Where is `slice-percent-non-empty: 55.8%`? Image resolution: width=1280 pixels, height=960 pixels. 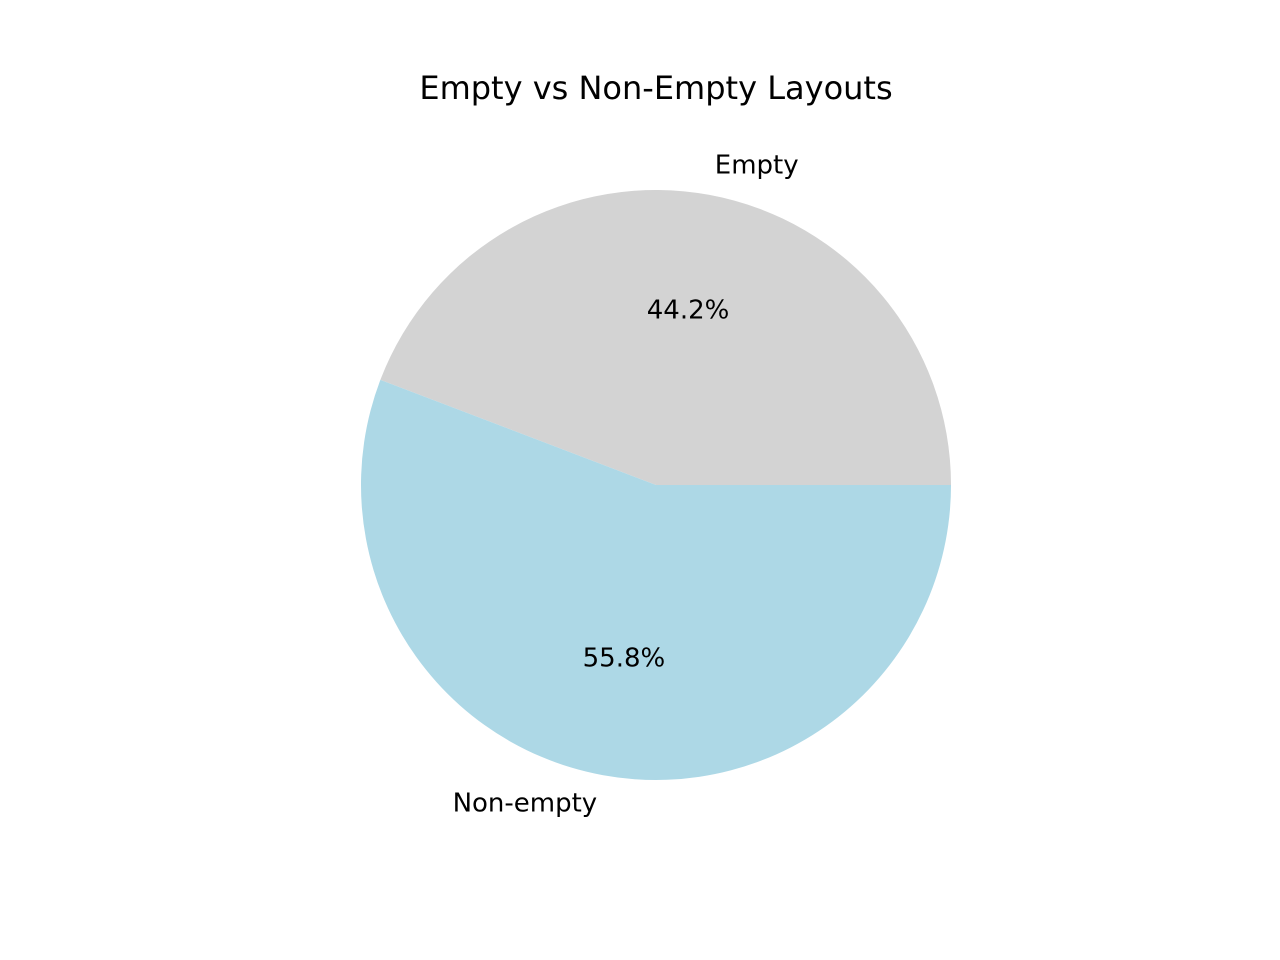
slice-percent-non-empty: 55.8% is located at coordinates (624, 659).